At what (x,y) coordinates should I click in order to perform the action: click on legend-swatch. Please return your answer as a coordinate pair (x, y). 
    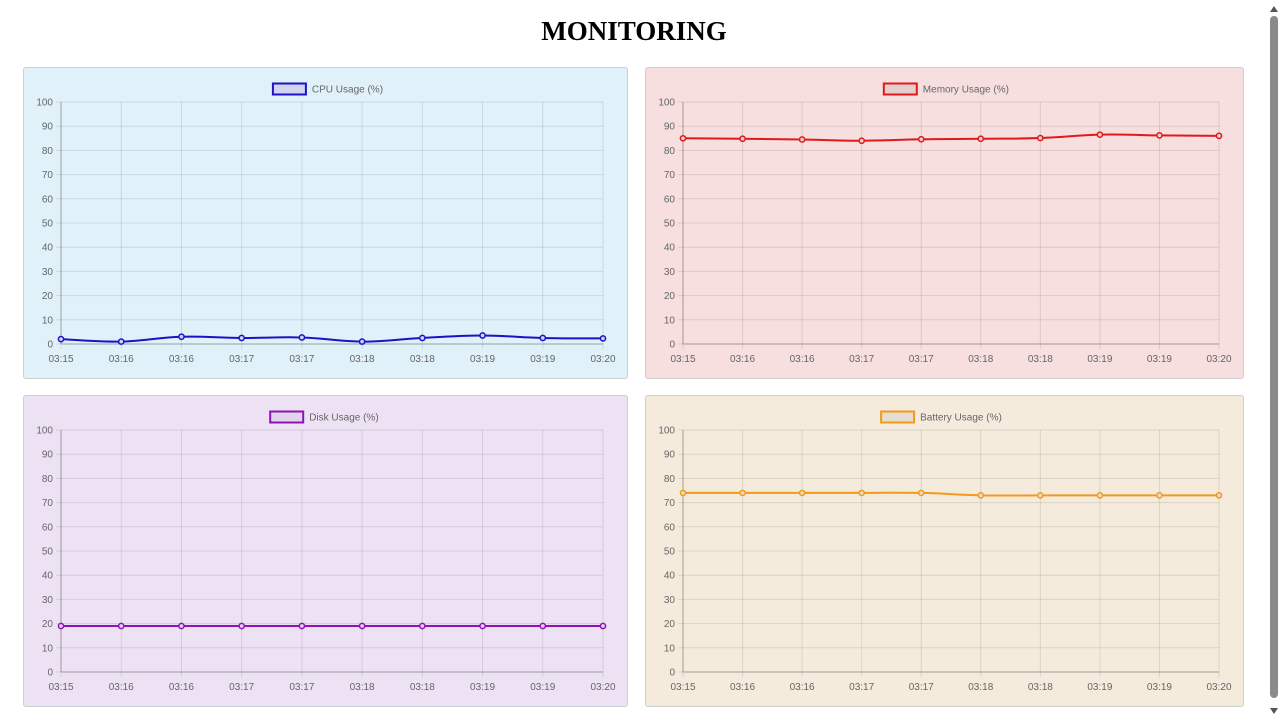
    Looking at the image, I should click on (287, 417).